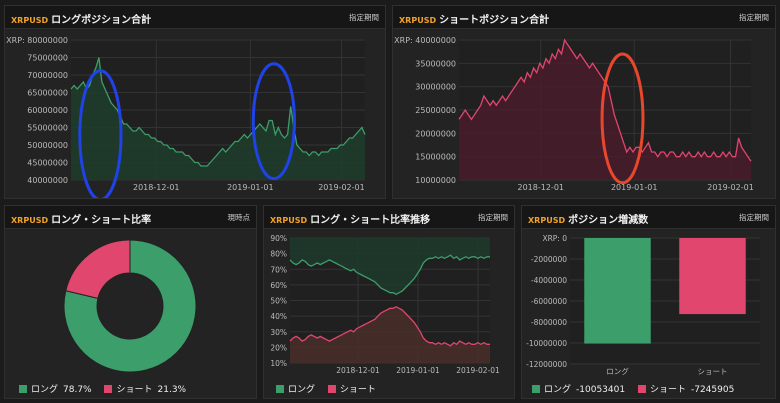  I want to click on panel-title: XRPUSD ロングポジション合計, so click(81, 20).